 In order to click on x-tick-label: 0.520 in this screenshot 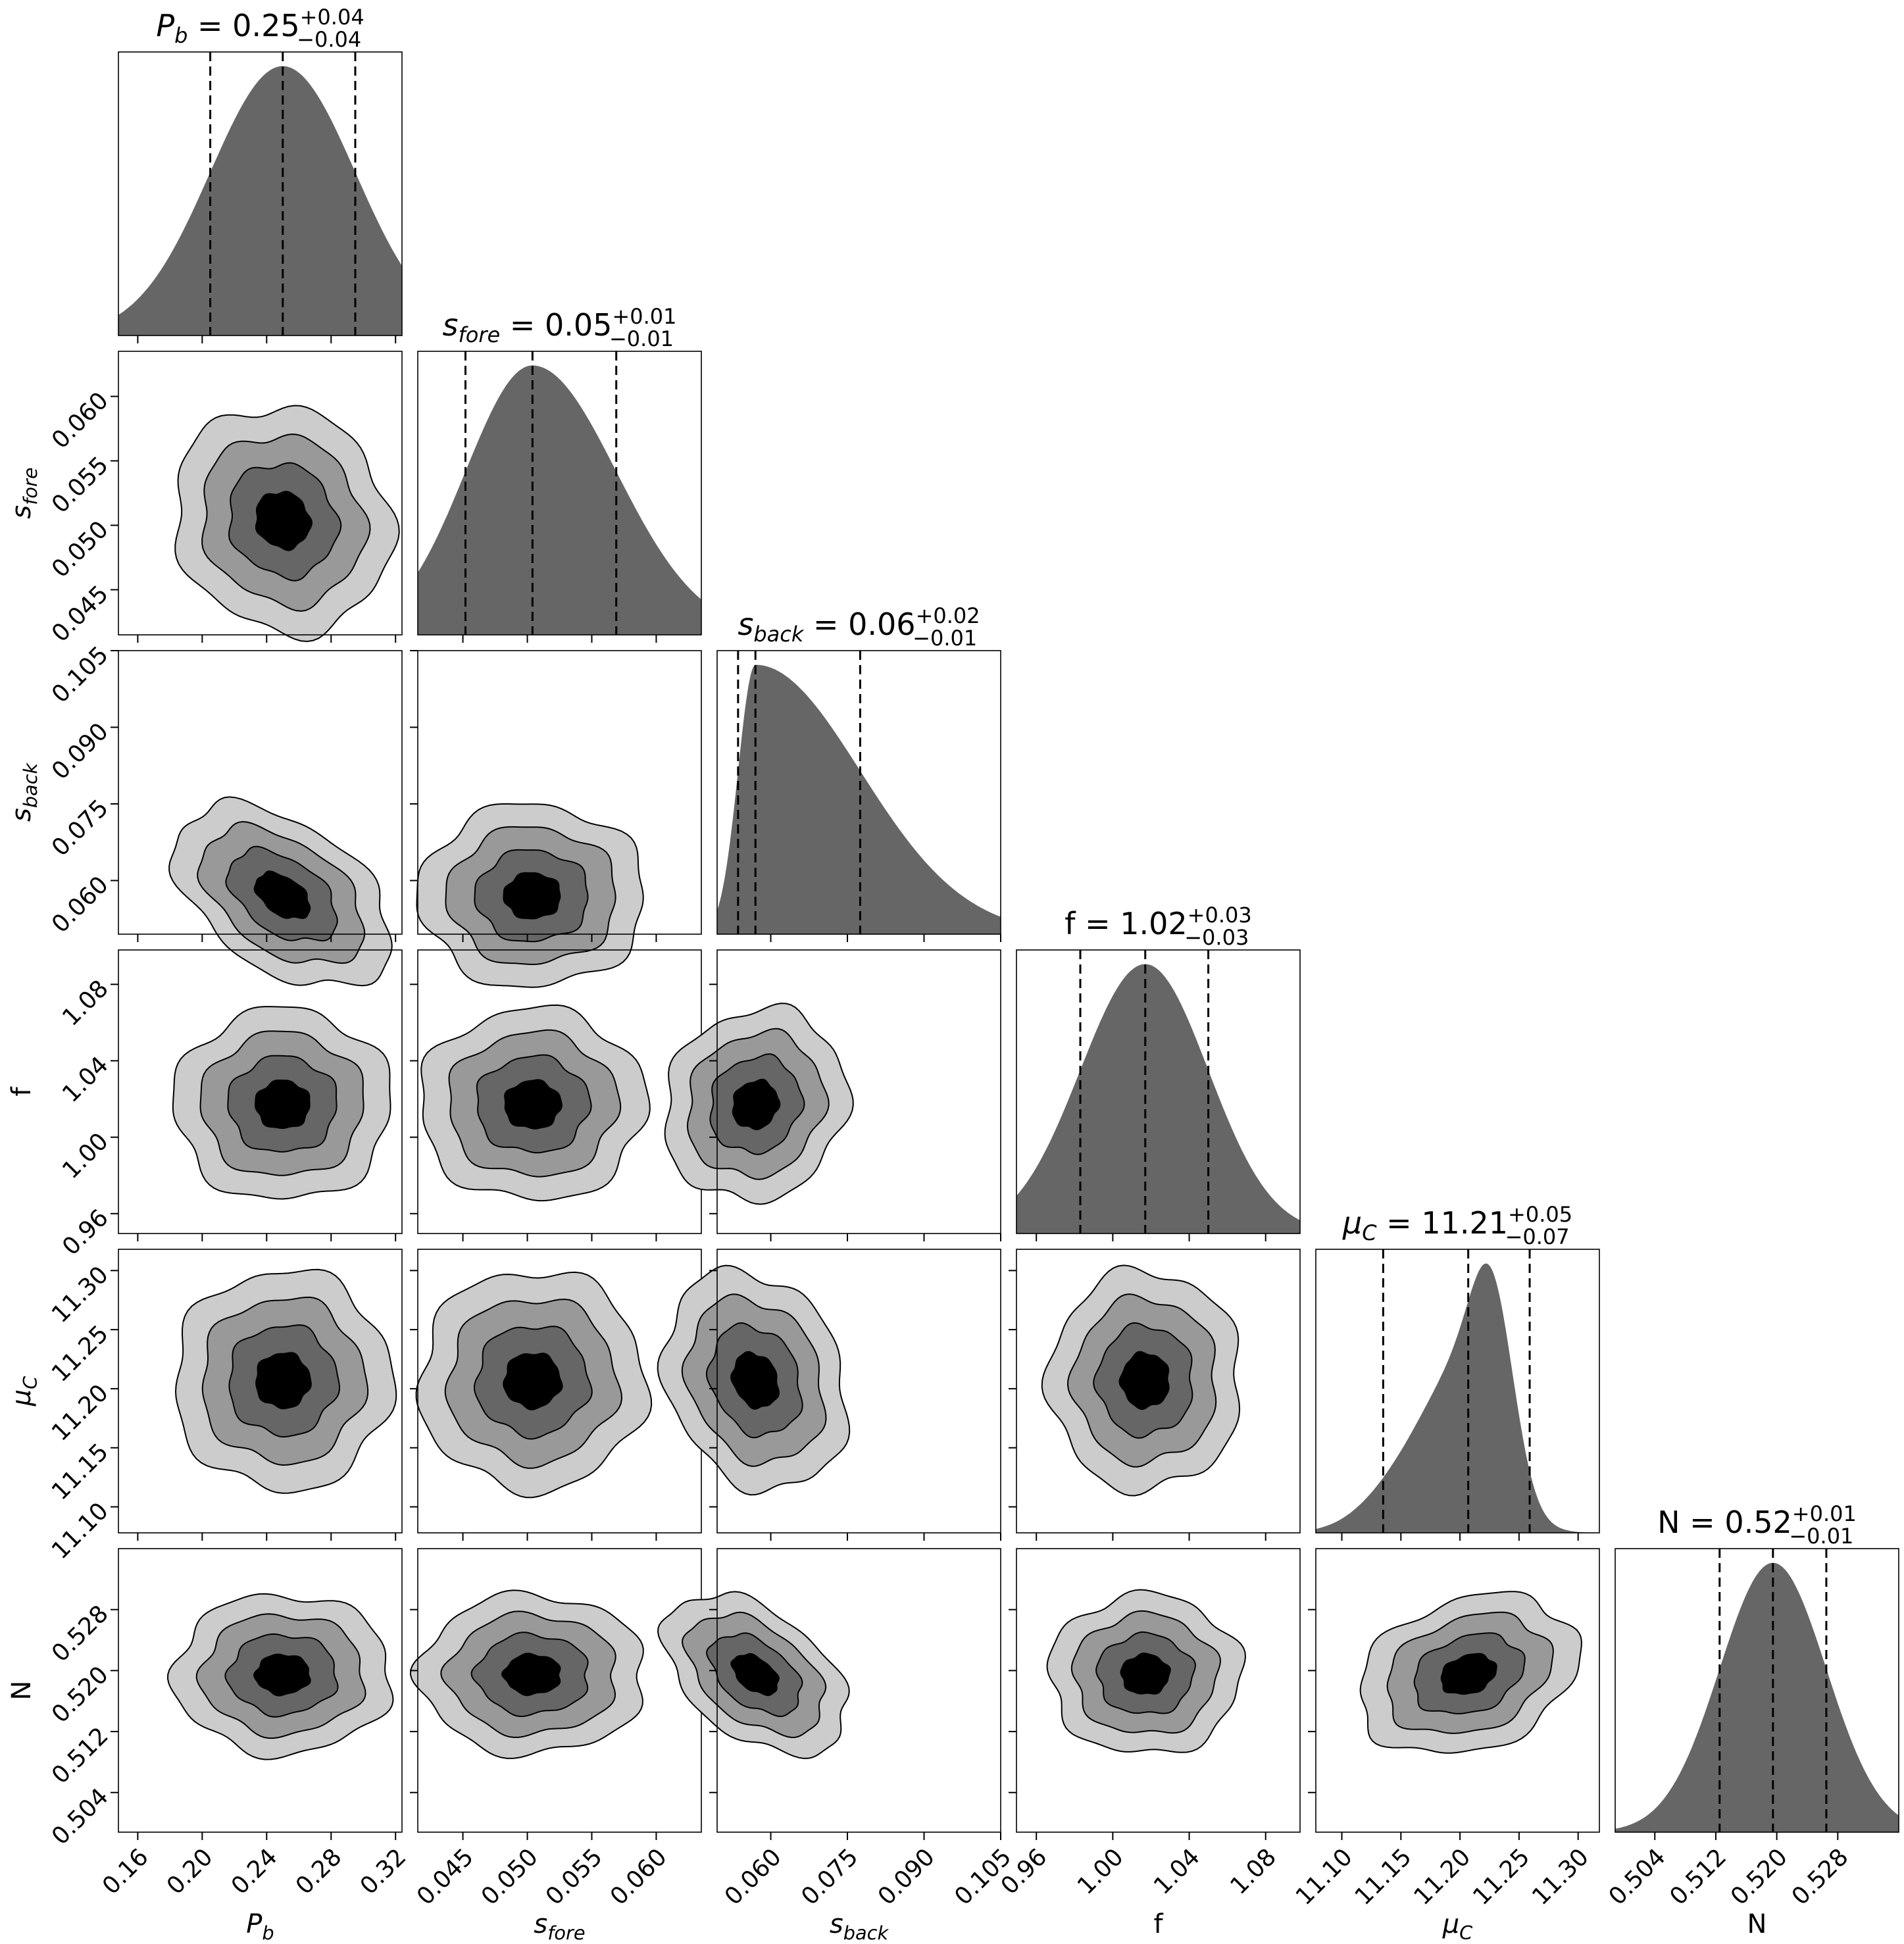, I will do `click(1759, 1876)`.